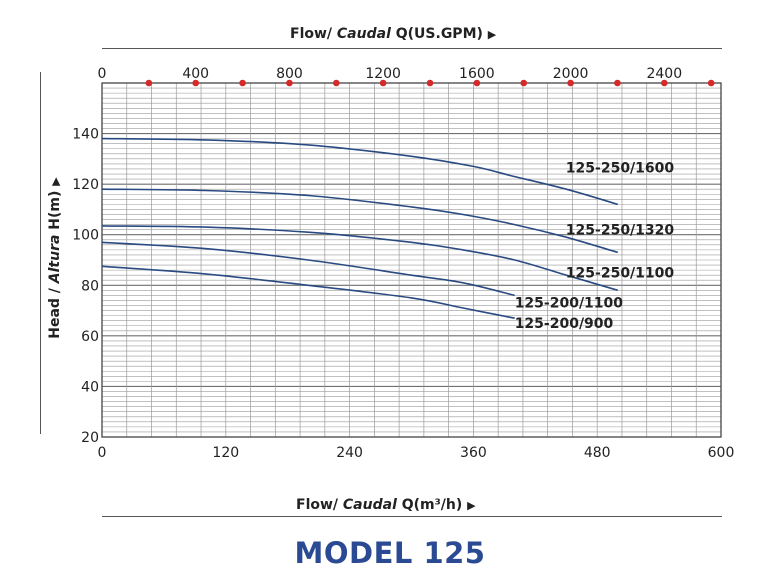 Image resolution: width=780 pixels, height=588 pixels. I want to click on series-label: 125-250/1320, so click(620, 230).